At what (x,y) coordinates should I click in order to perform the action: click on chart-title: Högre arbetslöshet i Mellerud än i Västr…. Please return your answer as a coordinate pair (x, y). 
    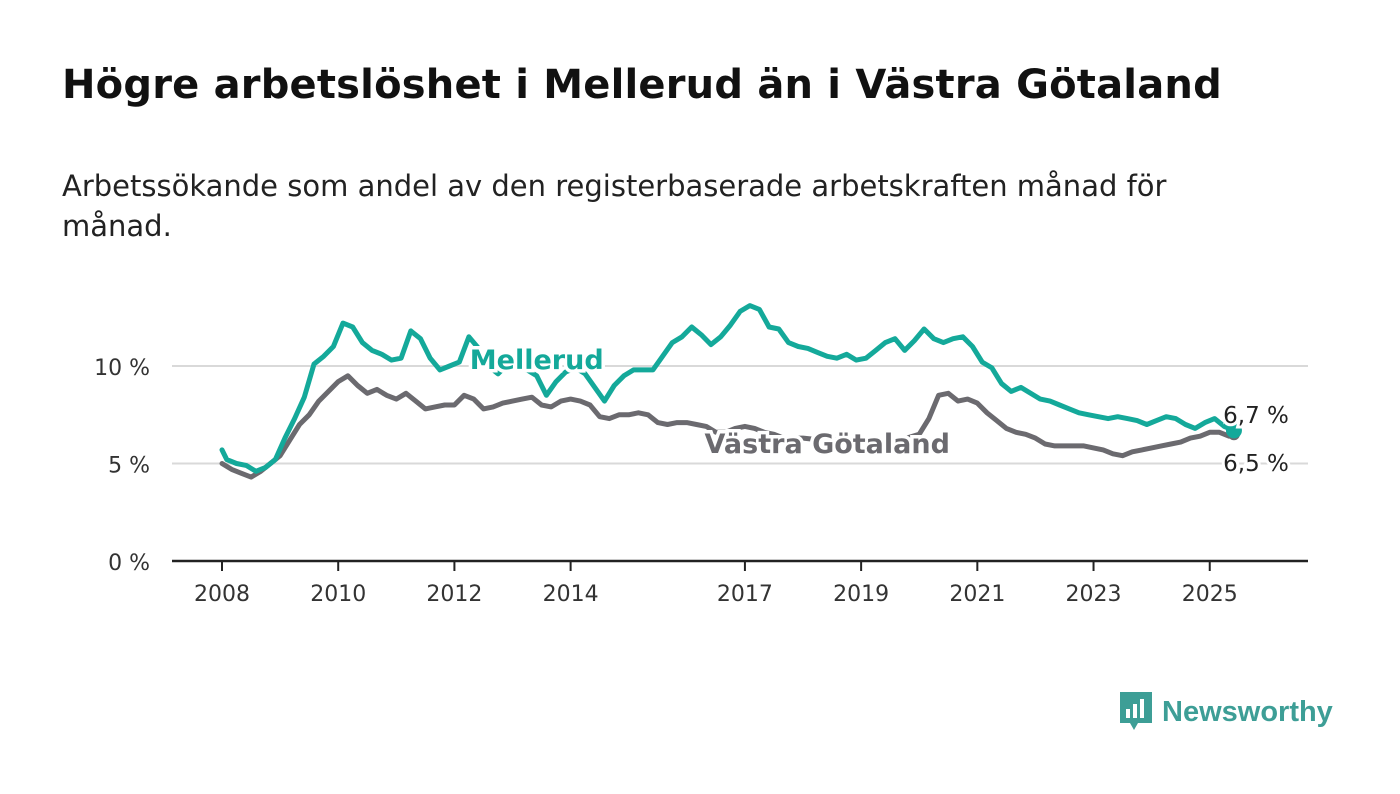
    Looking at the image, I should click on (642, 85).